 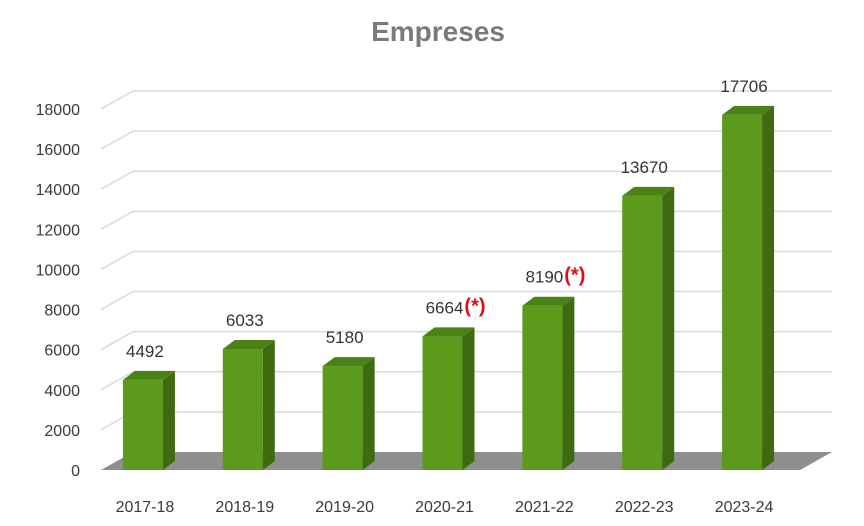 I want to click on y-tick-label: 18000, so click(x=58, y=110).